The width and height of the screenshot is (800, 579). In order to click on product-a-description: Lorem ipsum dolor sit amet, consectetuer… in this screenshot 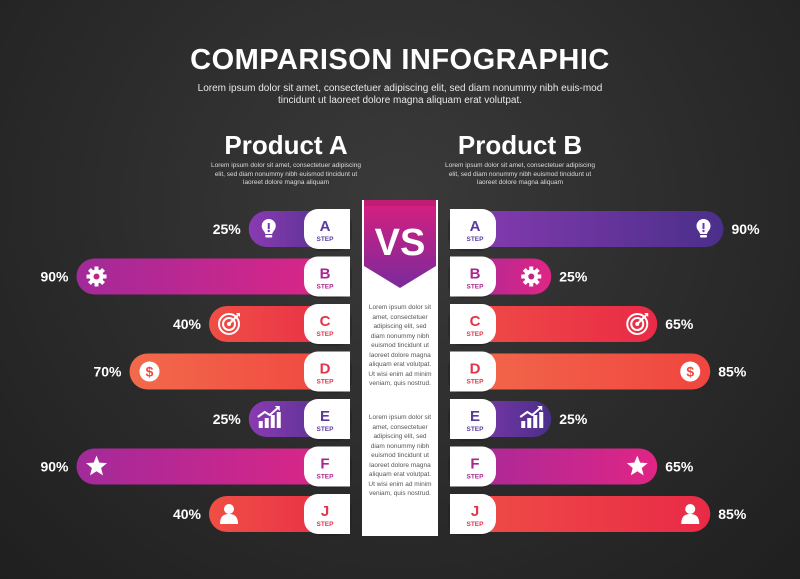, I will do `click(286, 174)`.